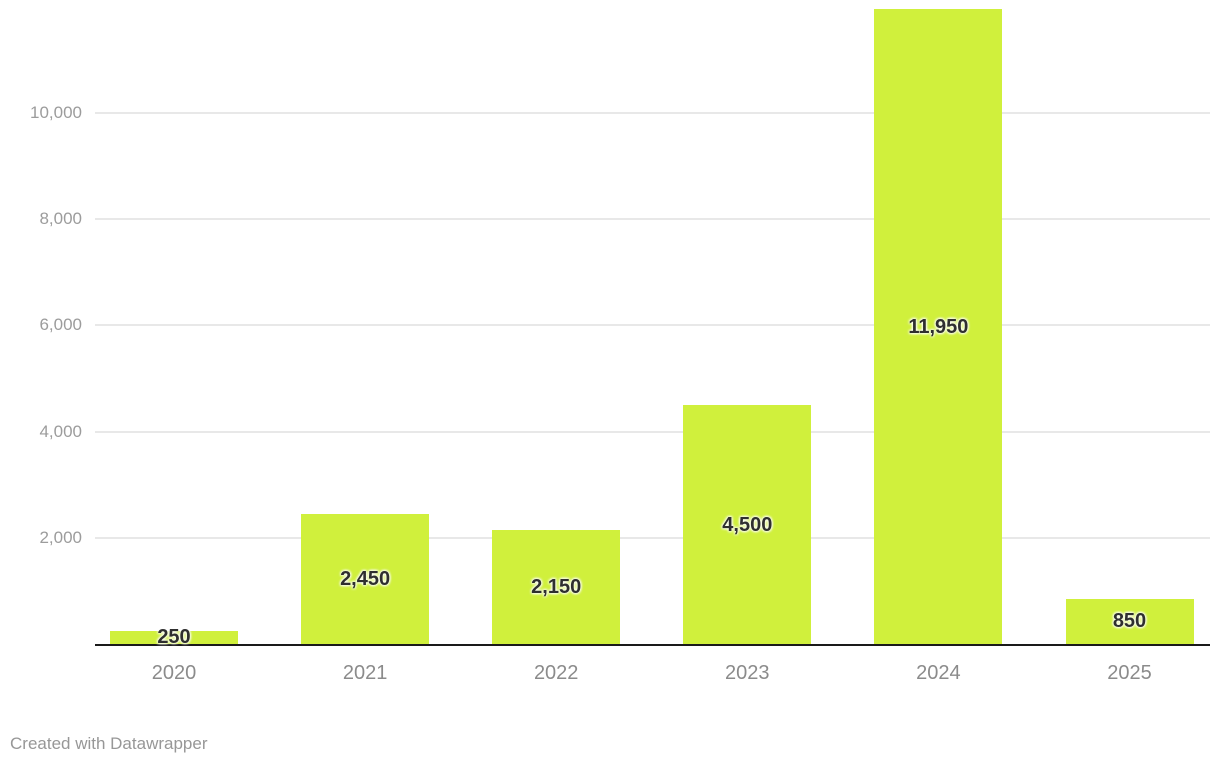 The height and width of the screenshot is (768, 1220). I want to click on y-axis-tick-label: 4,000, so click(60, 431).